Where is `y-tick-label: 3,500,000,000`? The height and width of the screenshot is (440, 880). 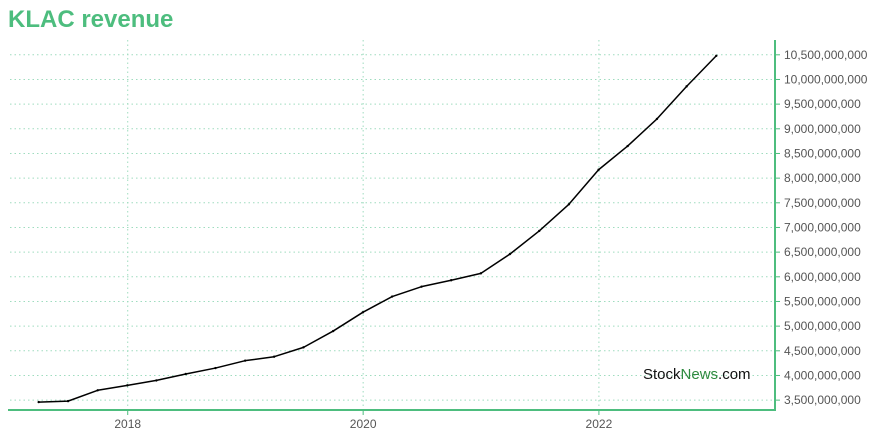
y-tick-label: 3,500,000,000 is located at coordinates (822, 400).